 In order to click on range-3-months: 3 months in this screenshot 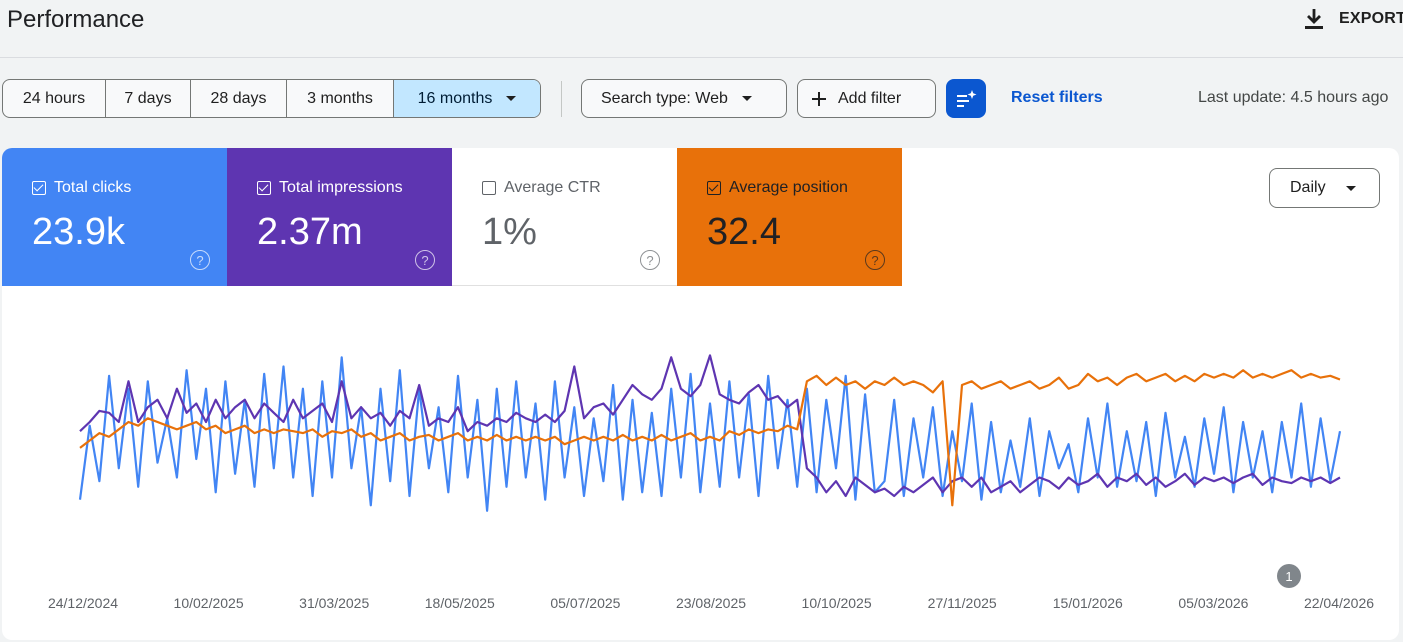, I will do `click(340, 98)`.